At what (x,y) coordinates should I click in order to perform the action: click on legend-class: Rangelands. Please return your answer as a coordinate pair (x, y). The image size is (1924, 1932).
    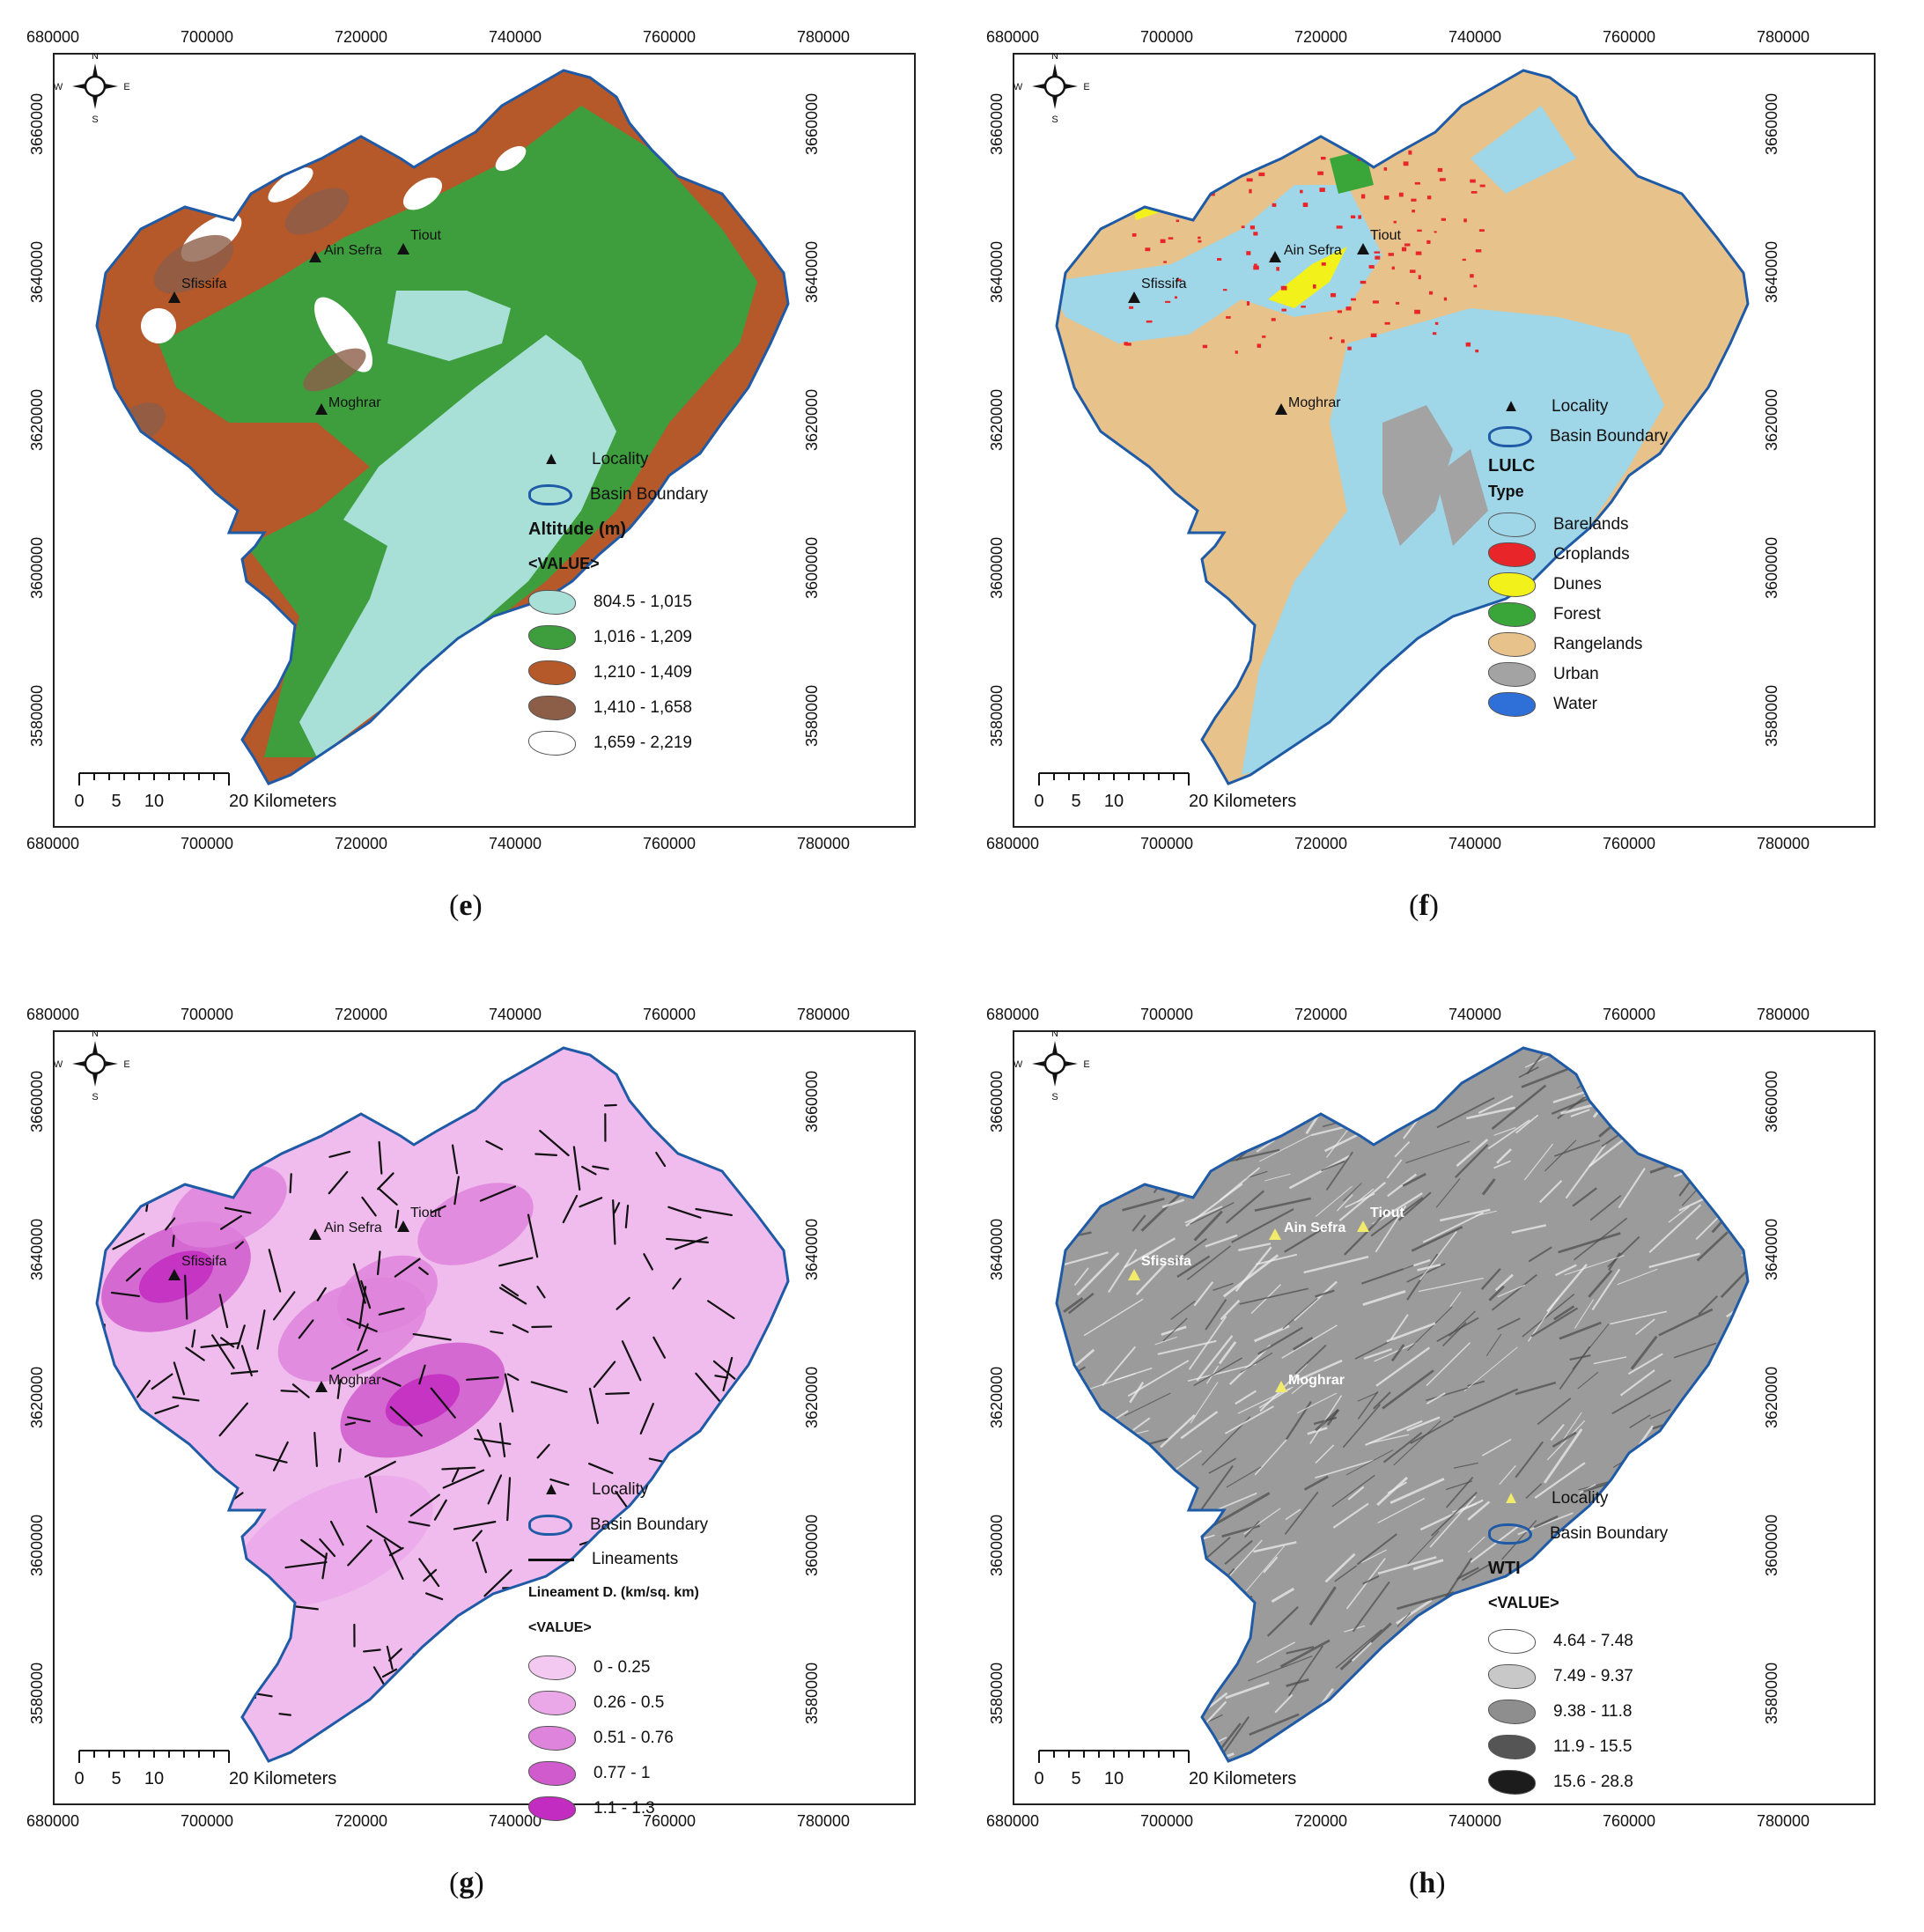
    Looking at the image, I should click on (1565, 644).